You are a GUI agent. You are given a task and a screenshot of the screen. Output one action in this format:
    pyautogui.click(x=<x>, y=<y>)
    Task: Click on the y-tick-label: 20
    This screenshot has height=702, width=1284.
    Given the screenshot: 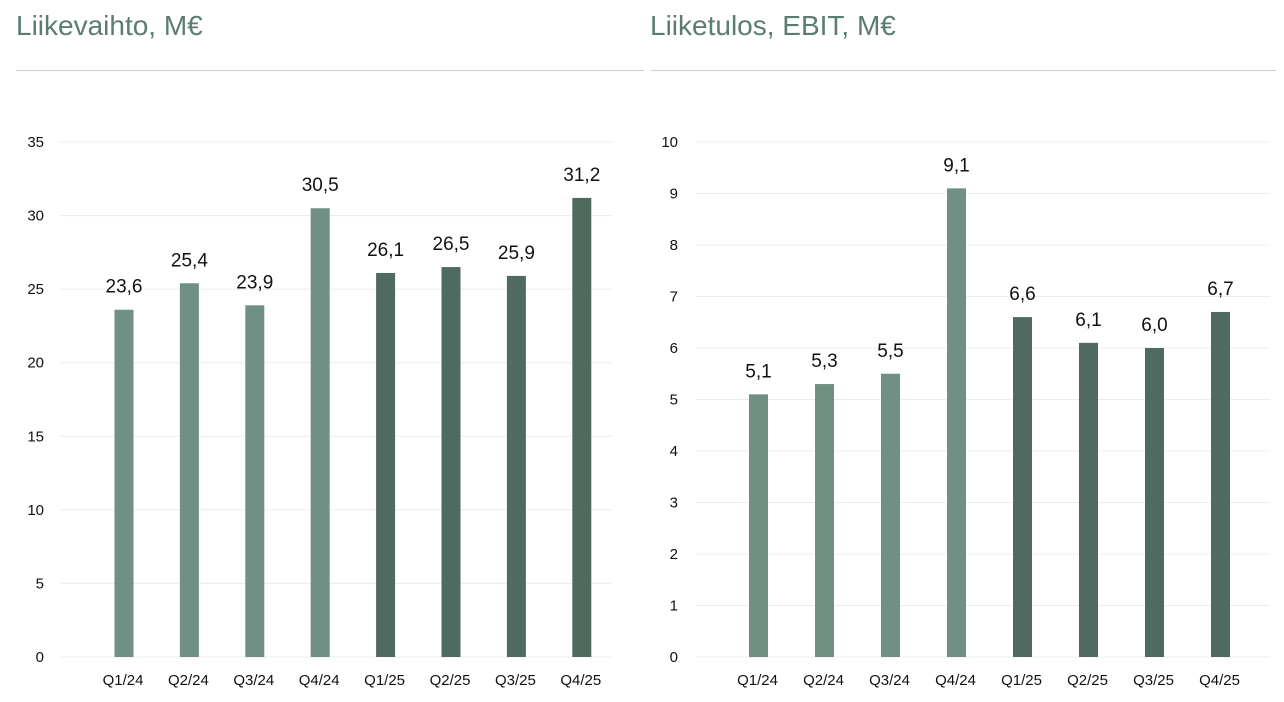 What is the action you would take?
    pyautogui.click(x=35, y=363)
    